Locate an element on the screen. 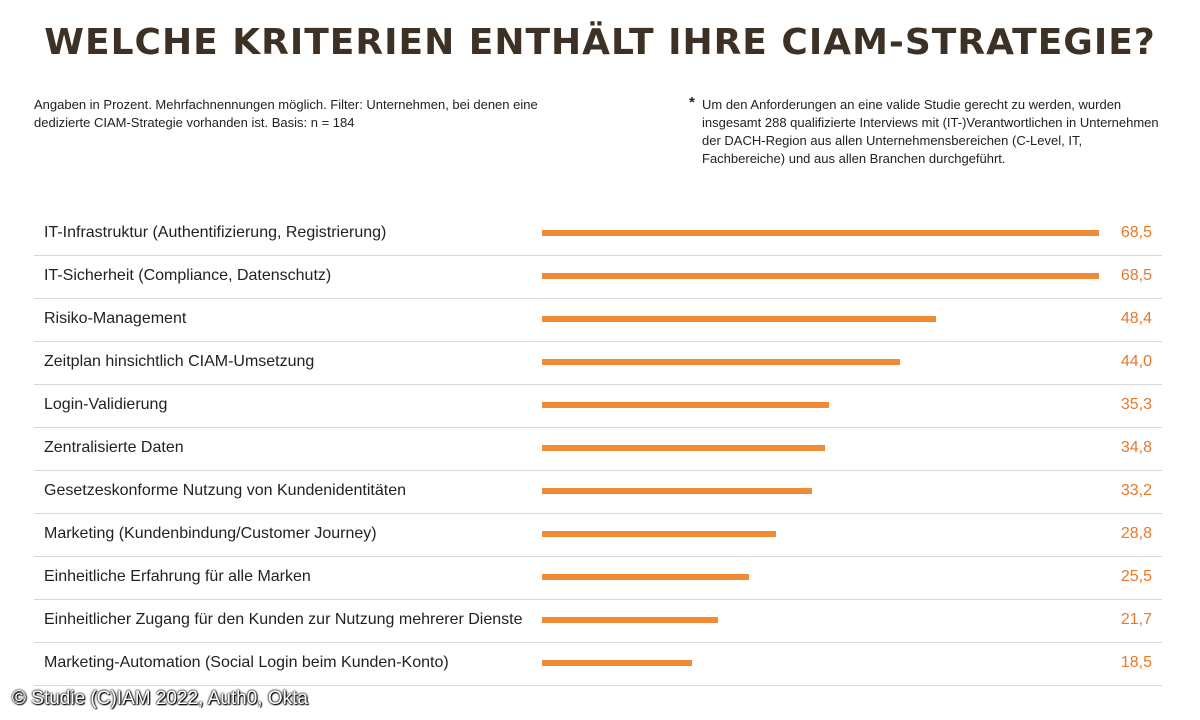  category-label: Einheitliche Erfahrung für alle Marken is located at coordinates (177, 576).